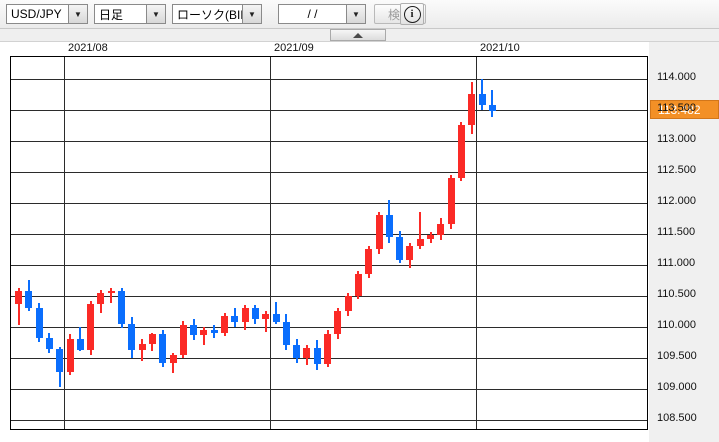  What do you see at coordinates (676, 294) in the screenshot?
I see `y-axis-tick-label: 110.500` at bounding box center [676, 294].